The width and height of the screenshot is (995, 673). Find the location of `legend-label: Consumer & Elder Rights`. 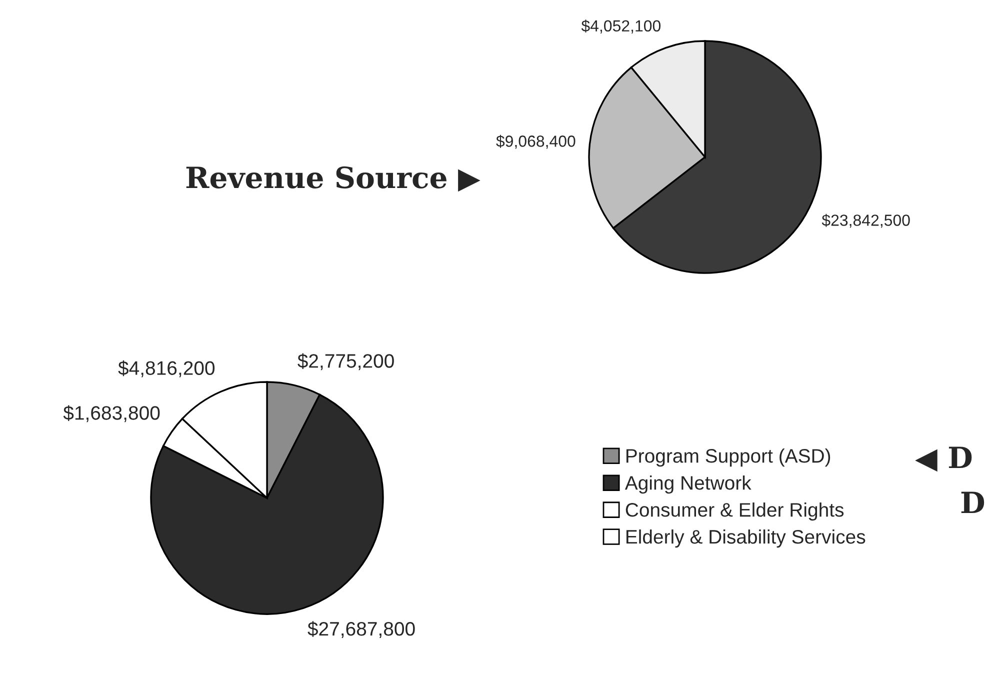

legend-label: Consumer & Elder Rights is located at coordinates (735, 511).